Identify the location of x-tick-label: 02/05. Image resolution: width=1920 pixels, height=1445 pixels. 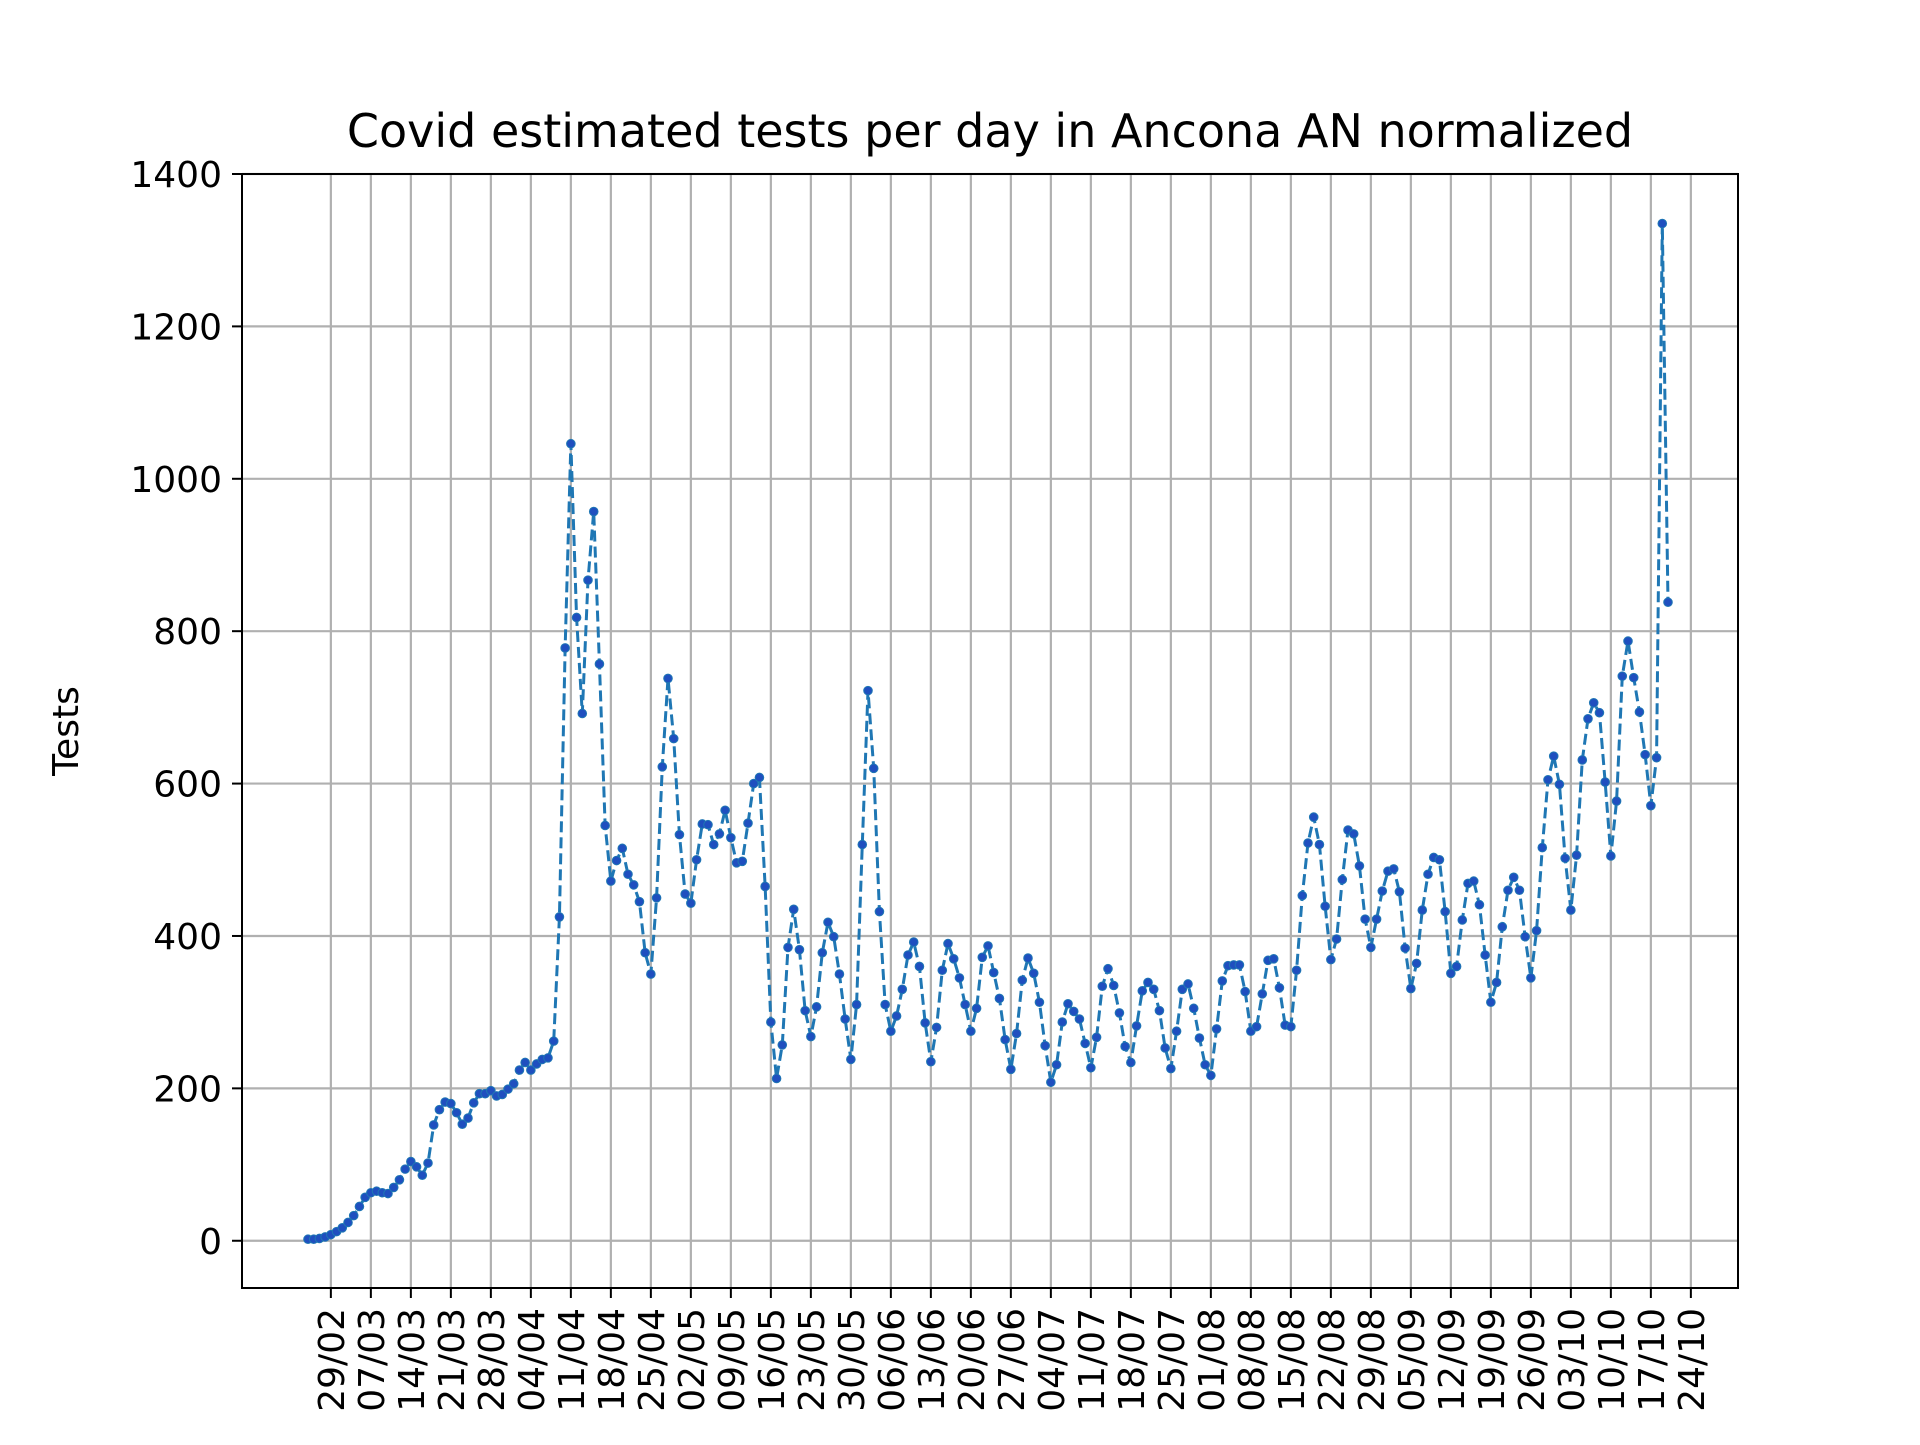
(692, 1360).